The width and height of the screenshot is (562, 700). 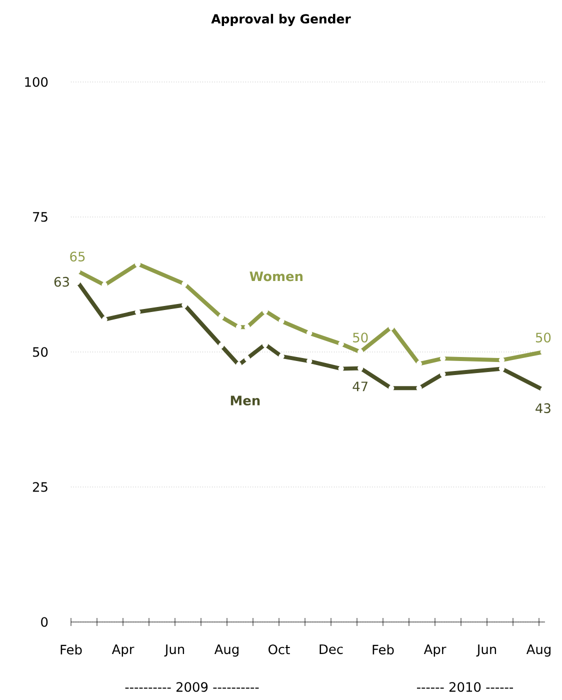 What do you see at coordinates (192, 687) in the screenshot?
I see `text: ---------- 2009 ----------` at bounding box center [192, 687].